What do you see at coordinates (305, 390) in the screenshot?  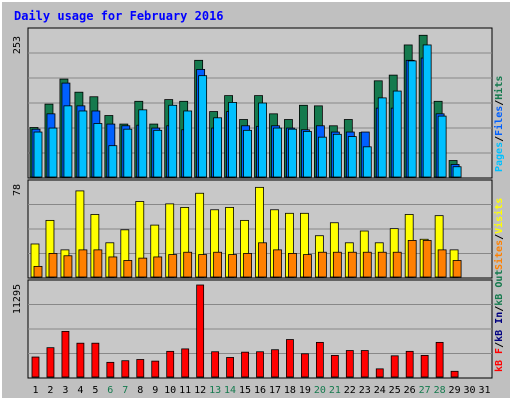 I see `day-label: 19` at bounding box center [305, 390].